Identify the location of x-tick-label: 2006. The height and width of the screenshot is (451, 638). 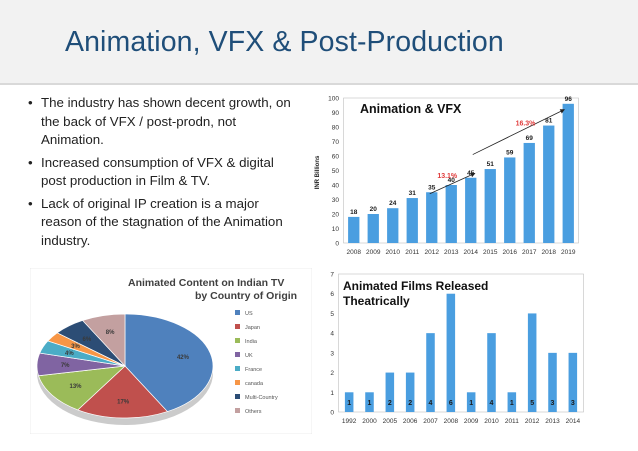
(410, 421).